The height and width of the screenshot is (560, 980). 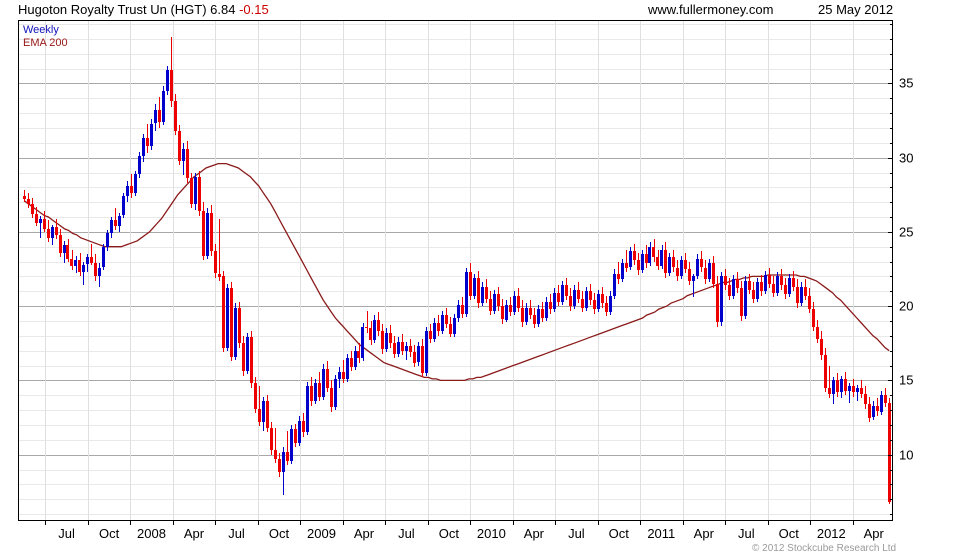 I want to click on website-label: www.fullermoney.com, so click(x=711, y=9).